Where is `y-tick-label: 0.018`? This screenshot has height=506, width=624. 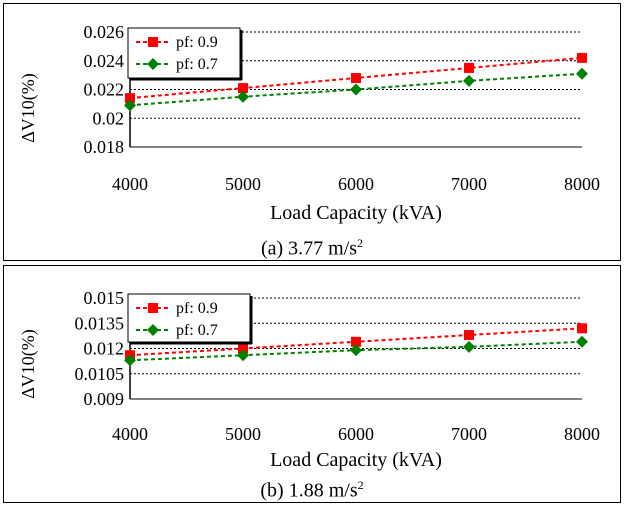 y-tick-label: 0.018 is located at coordinates (104, 147).